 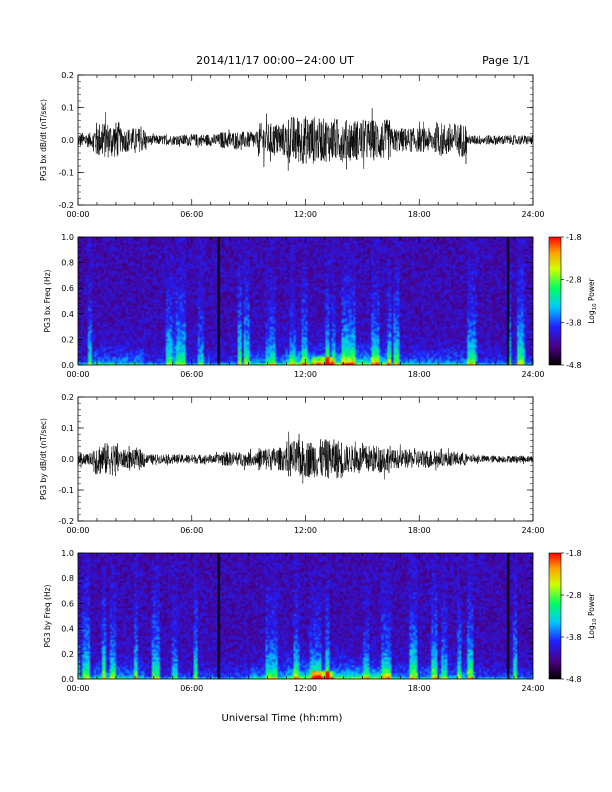 I want to click on bx-colorbar-ticks: -1.8 -2.8 -3.8 -4.8, so click(x=571, y=301).